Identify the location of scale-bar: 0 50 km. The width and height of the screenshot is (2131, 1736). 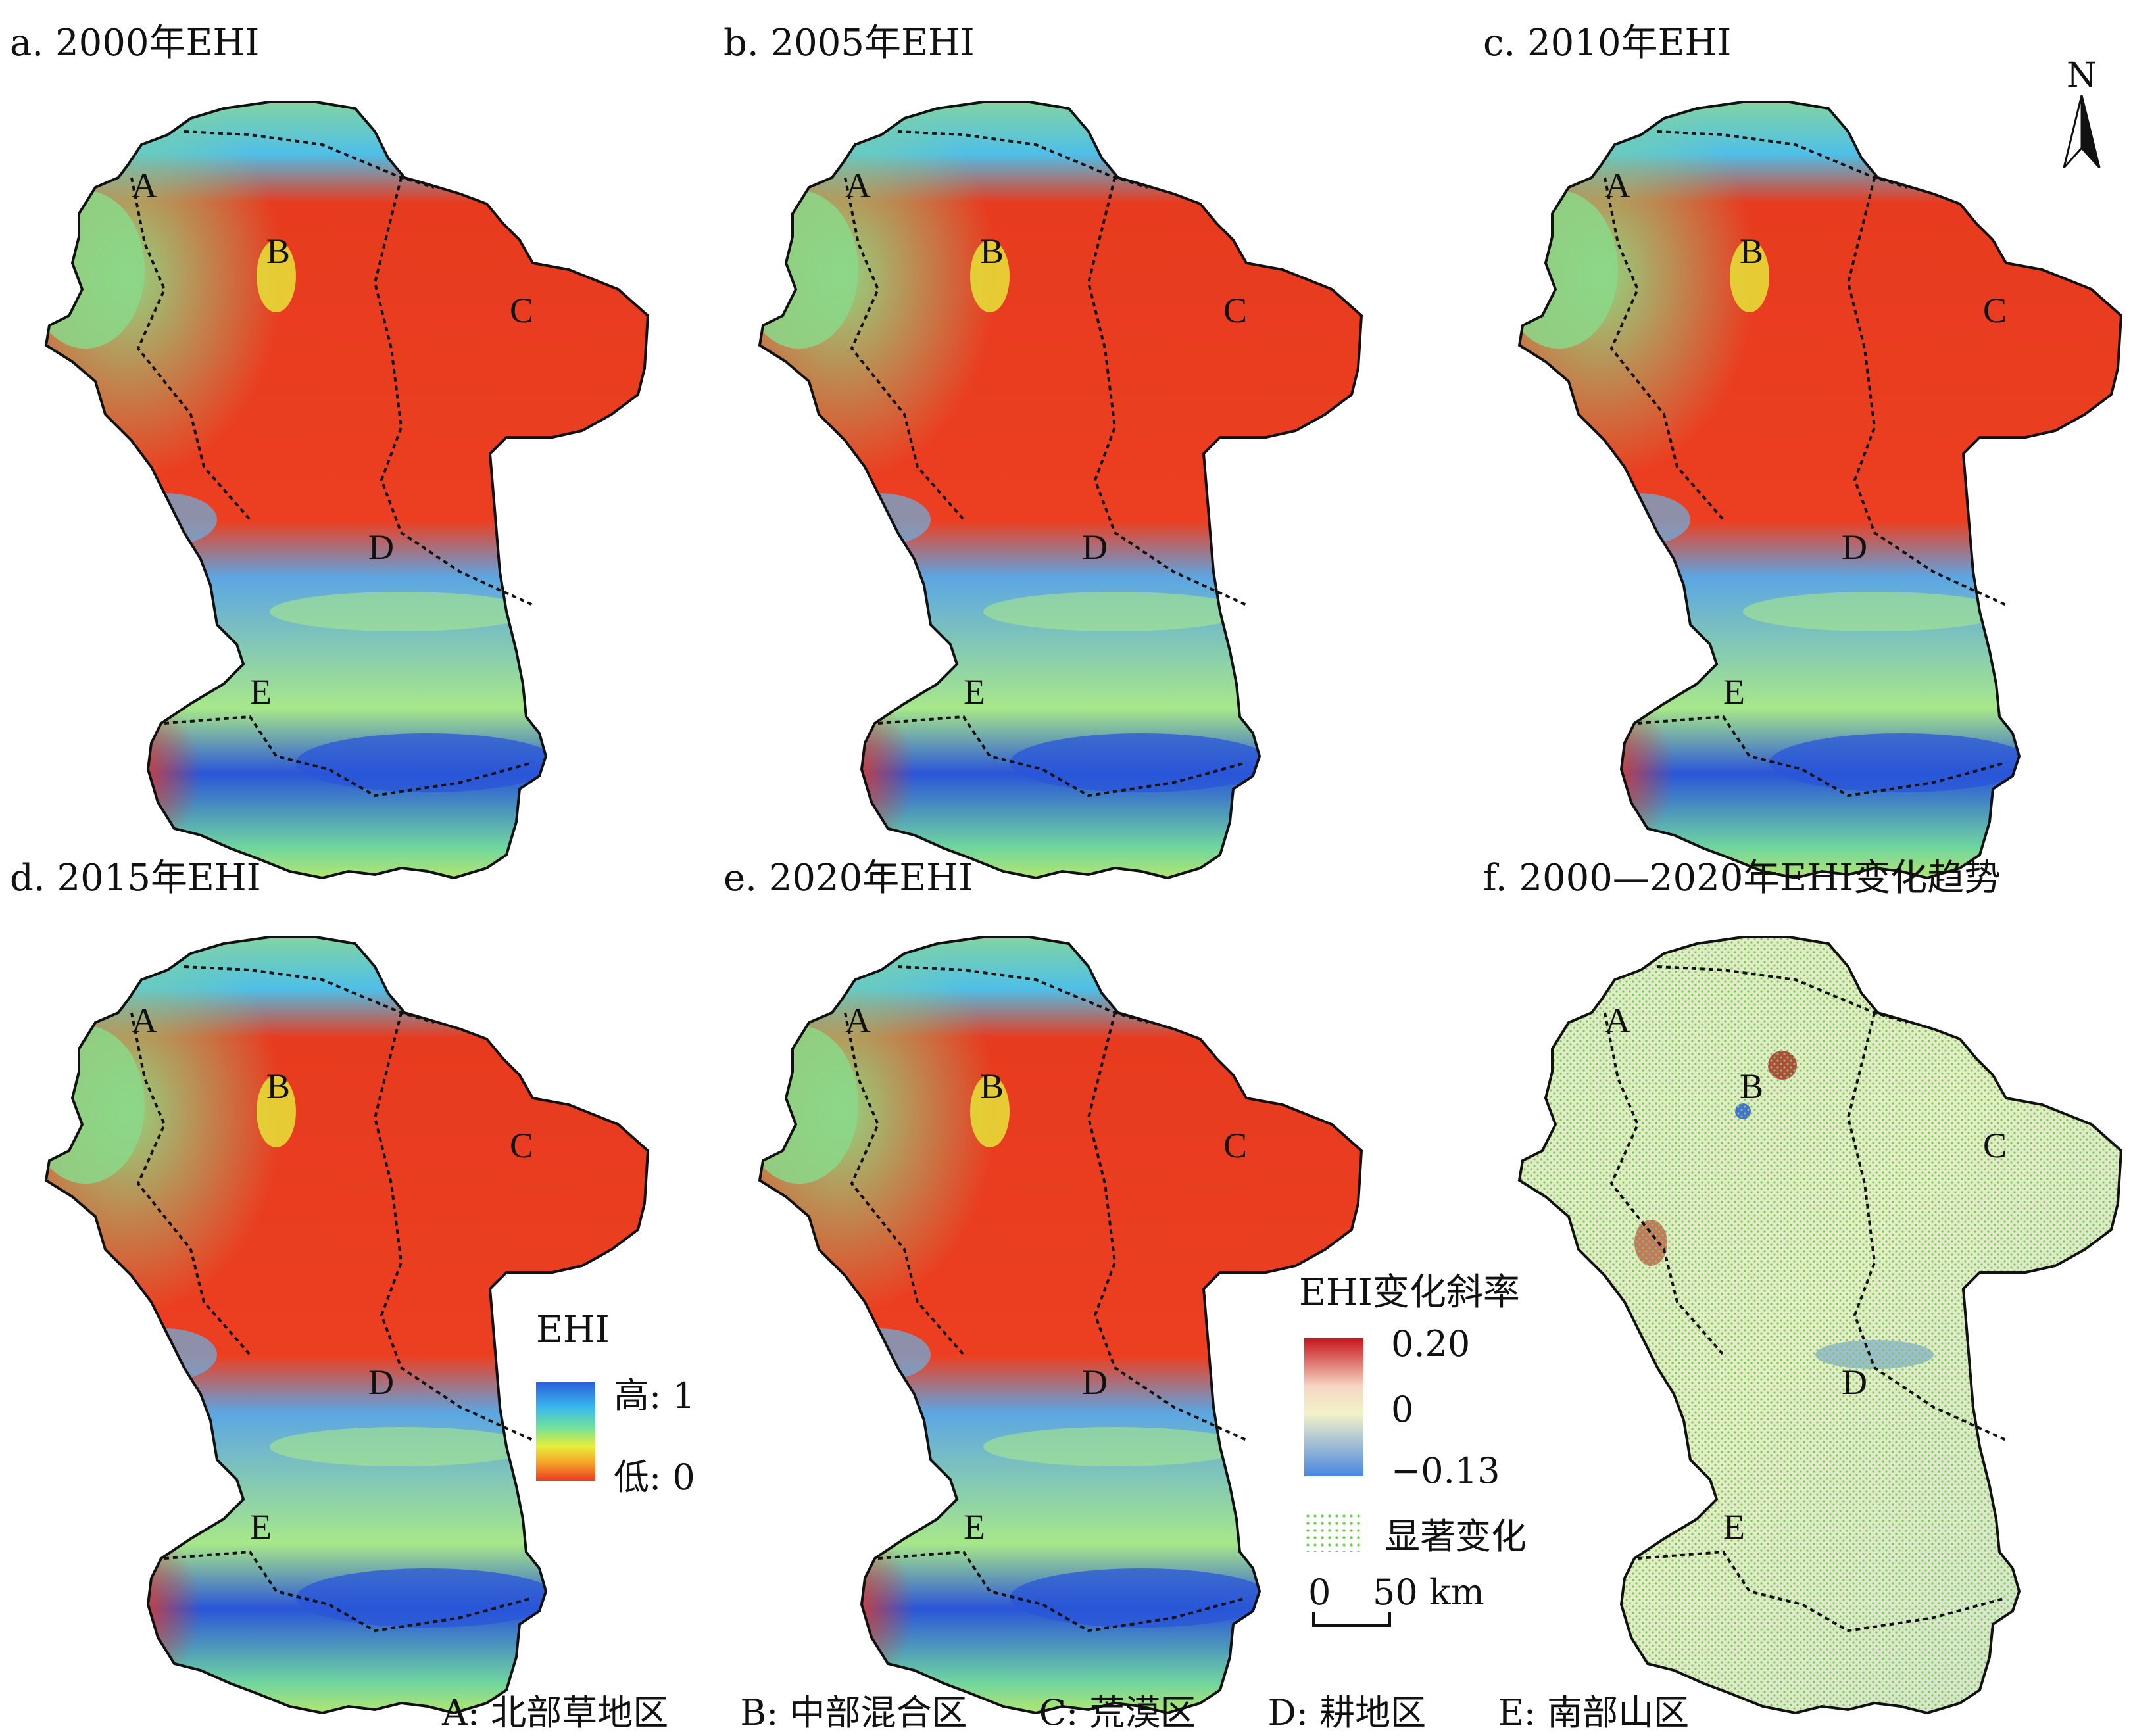
(1397, 1601).